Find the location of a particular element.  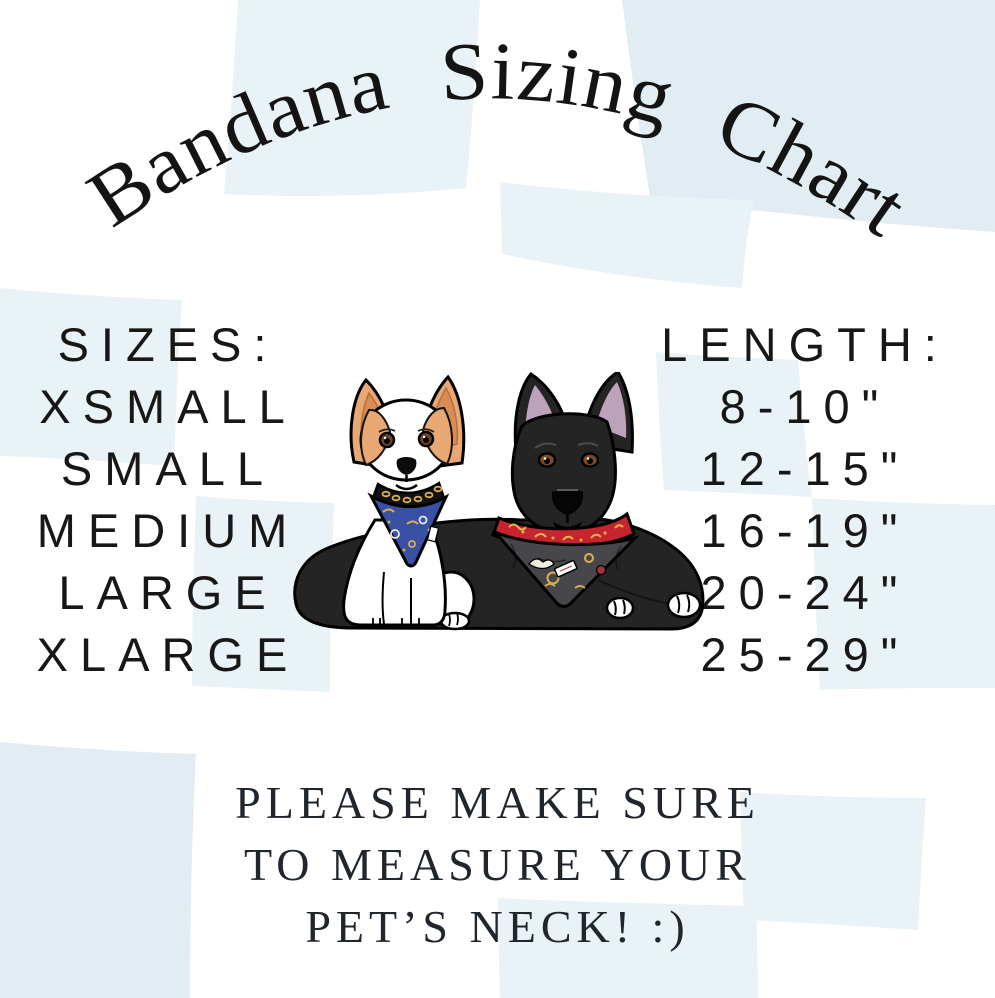

size-row: LARGE is located at coordinates (168, 592).